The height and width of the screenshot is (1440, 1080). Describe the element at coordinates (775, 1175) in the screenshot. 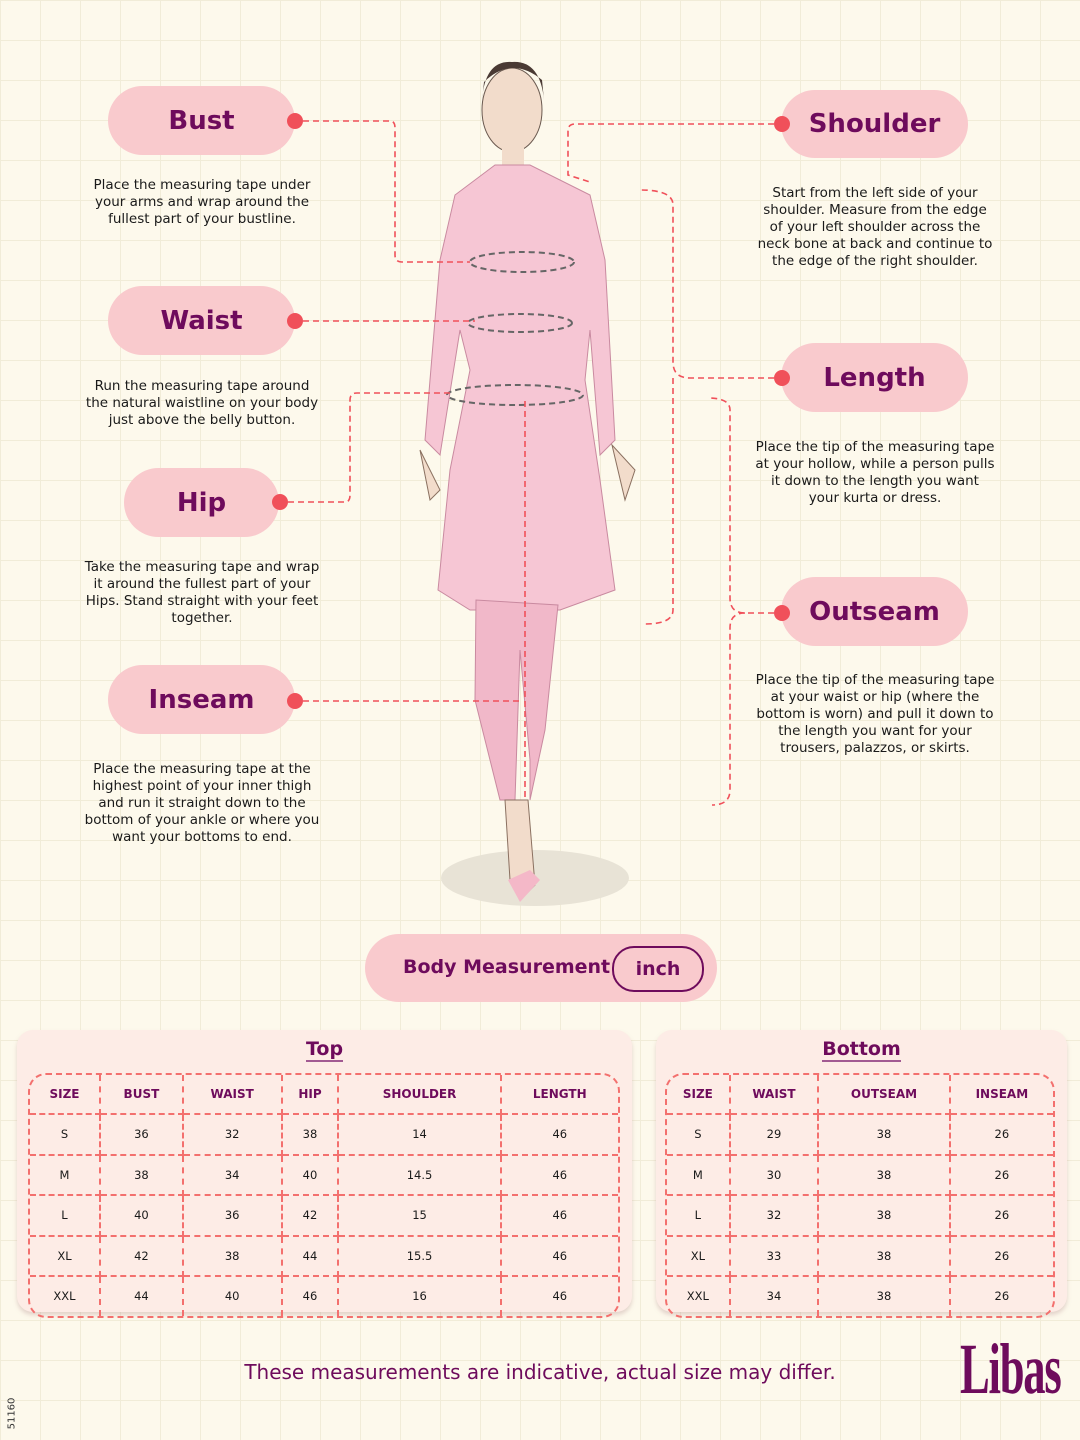

I see `table-cell: 30` at that location.